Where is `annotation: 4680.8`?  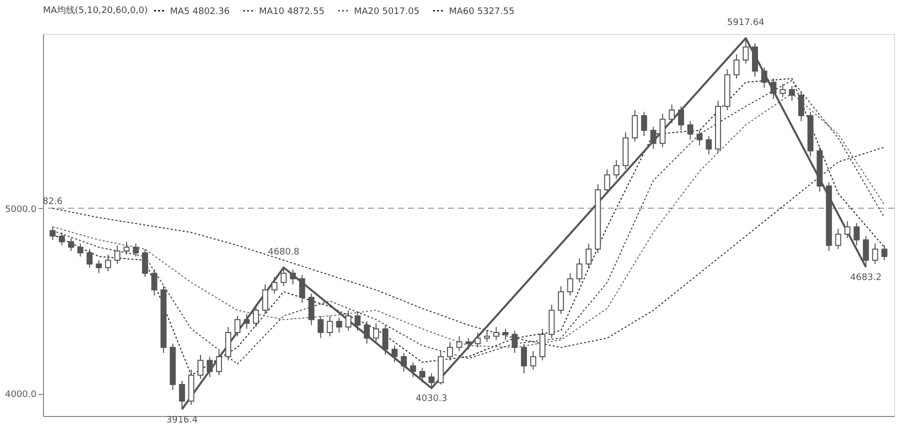
annotation: 4680.8 is located at coordinates (284, 253).